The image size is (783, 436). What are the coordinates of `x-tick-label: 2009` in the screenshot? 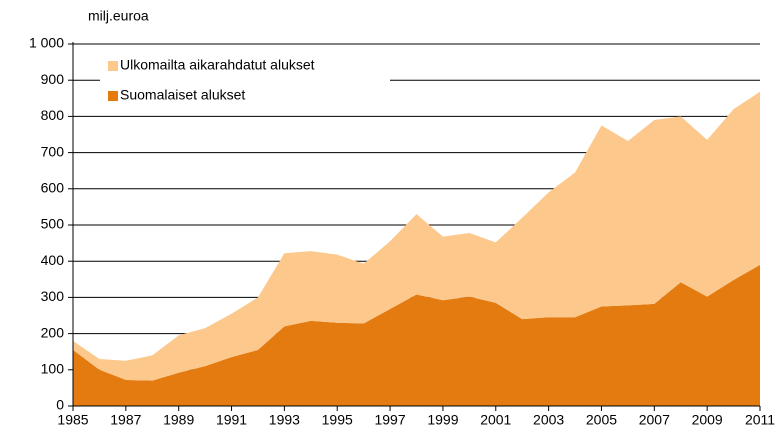 It's located at (707, 420).